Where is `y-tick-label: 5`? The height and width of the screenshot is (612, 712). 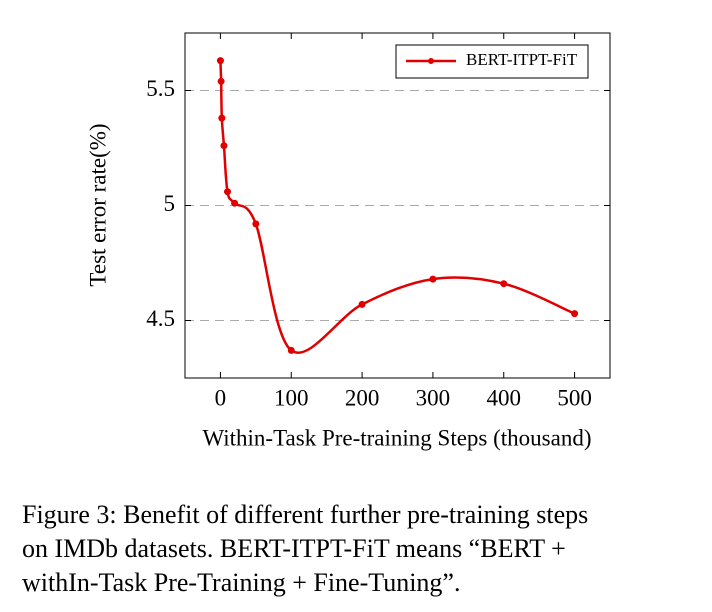 y-tick-label: 5 is located at coordinates (170, 203).